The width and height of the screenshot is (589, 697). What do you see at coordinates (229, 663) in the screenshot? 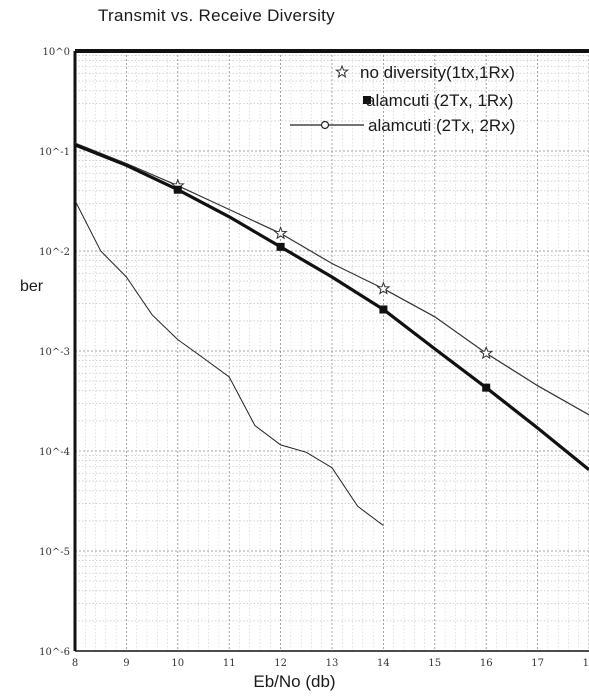
I see `x-tick-label: 11` at bounding box center [229, 663].